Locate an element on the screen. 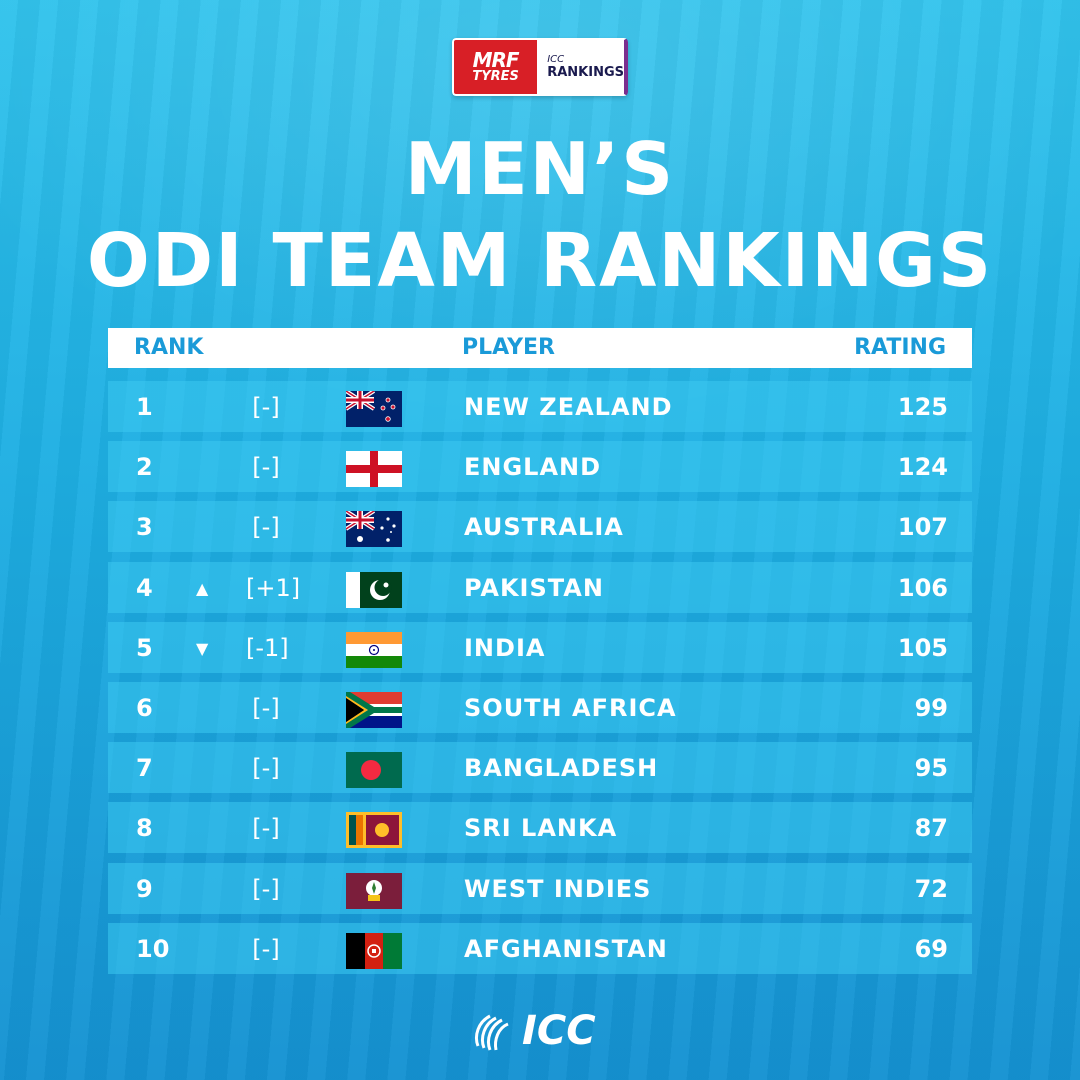 Image resolution: width=1080 pixels, height=1080 pixels. table-row: 8 [-] SRI LANKA 87 is located at coordinates (540, 828).